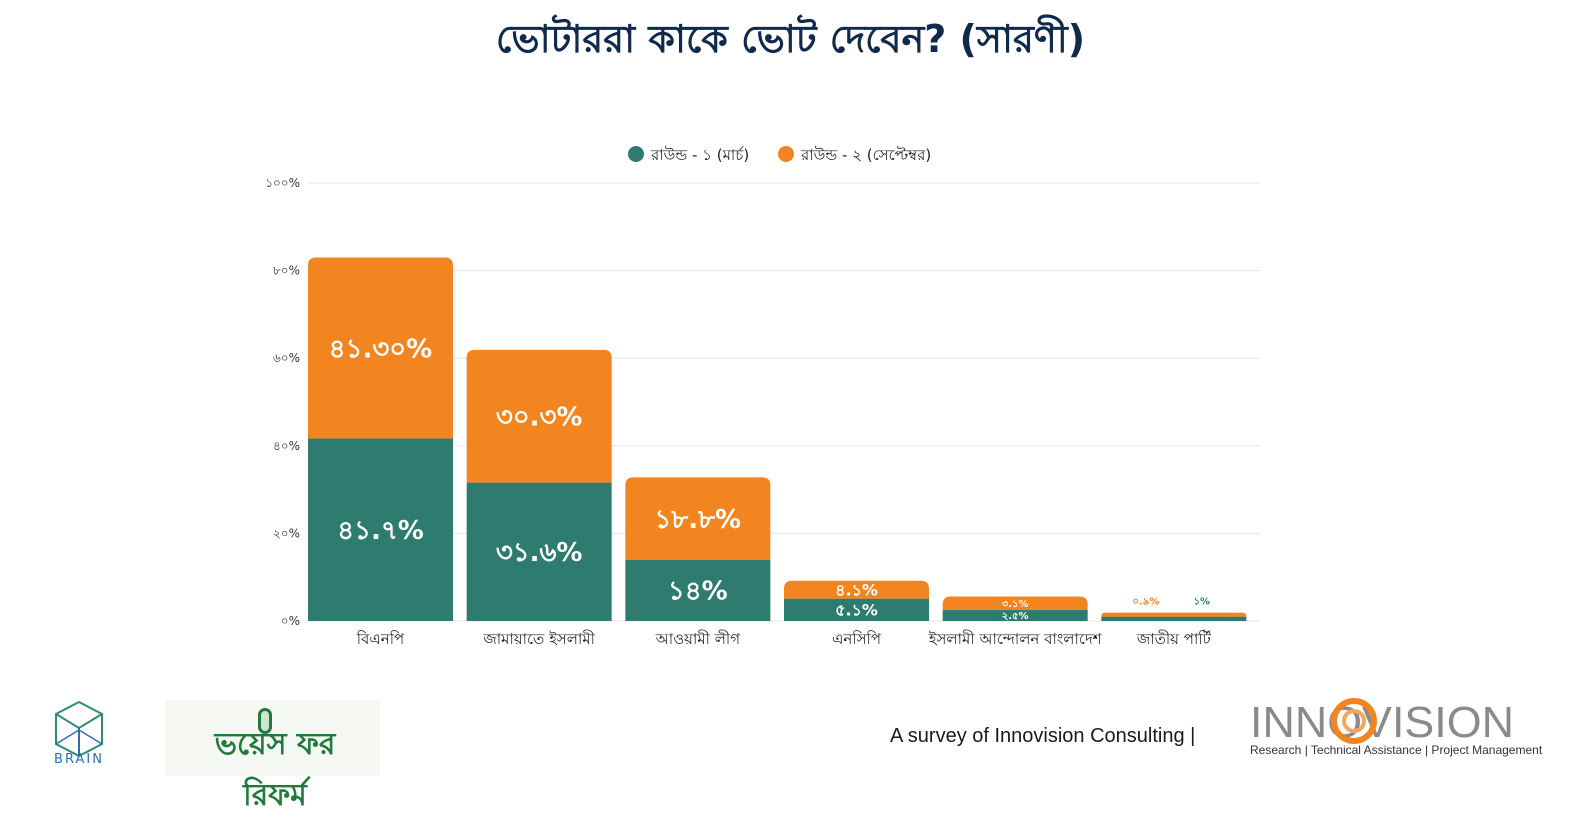 Image resolution: width=1581 pixels, height=822 pixels. Describe the element at coordinates (286, 446) in the screenshot. I see `y-tick-label: ৪০%` at that location.